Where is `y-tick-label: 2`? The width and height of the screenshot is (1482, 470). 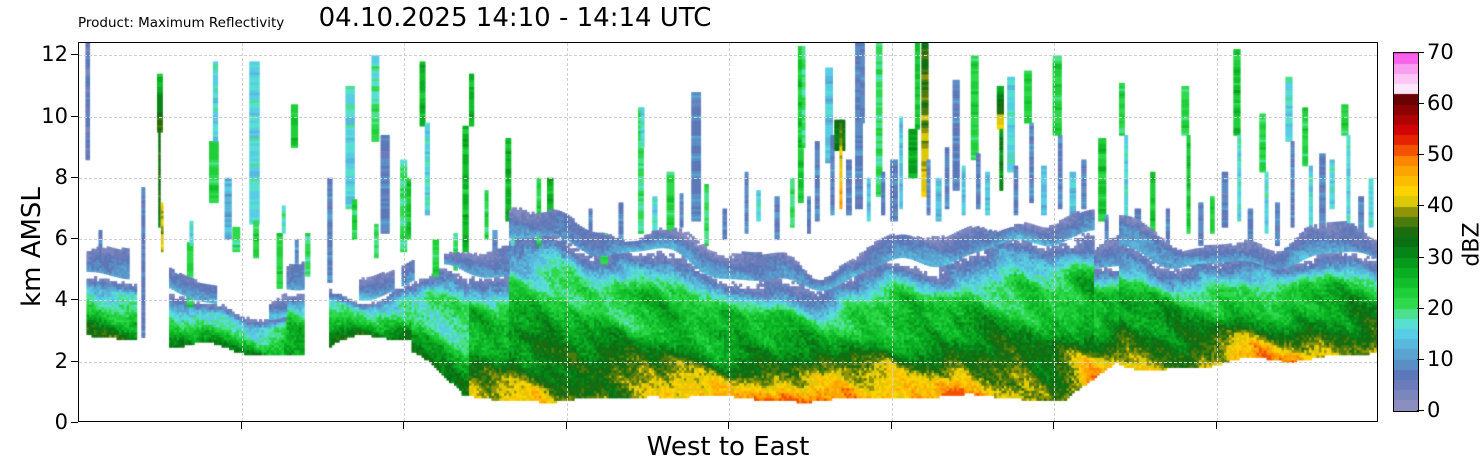 y-tick-label: 2 is located at coordinates (61, 360).